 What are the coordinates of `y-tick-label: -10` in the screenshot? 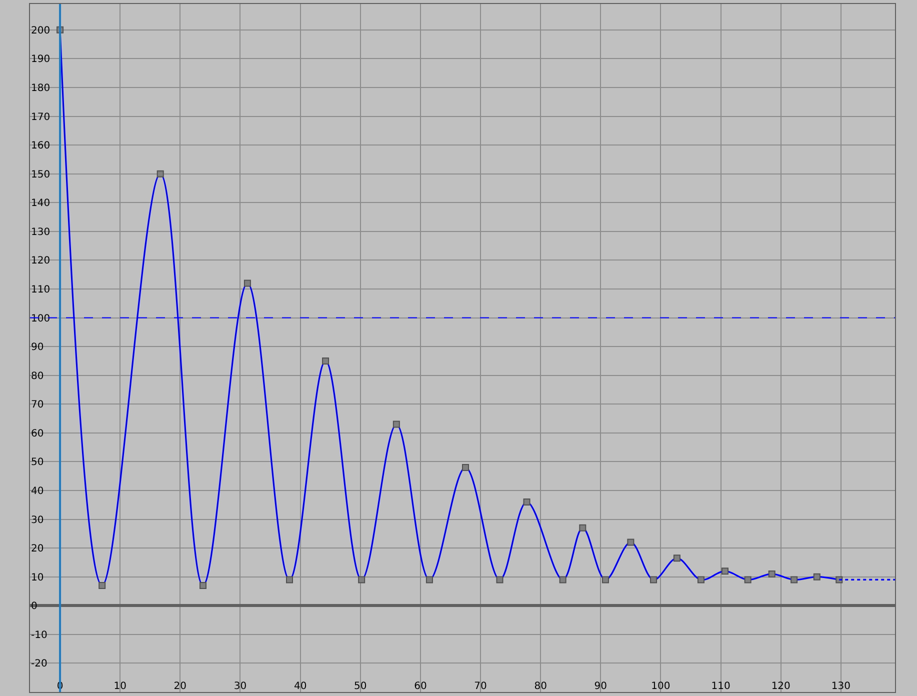 It's located at (39, 635).